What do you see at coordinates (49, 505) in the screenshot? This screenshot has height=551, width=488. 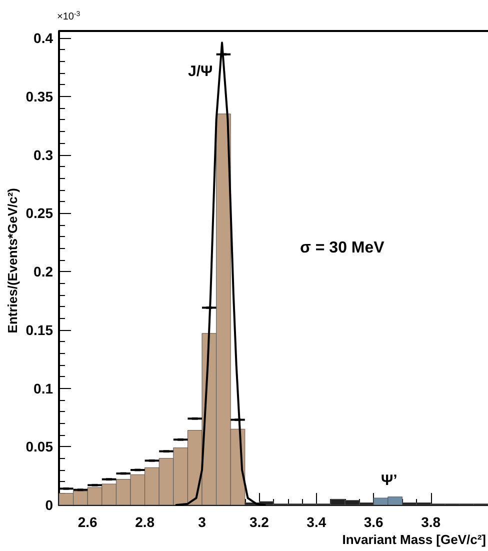 I see `y-tick-label: 0` at bounding box center [49, 505].